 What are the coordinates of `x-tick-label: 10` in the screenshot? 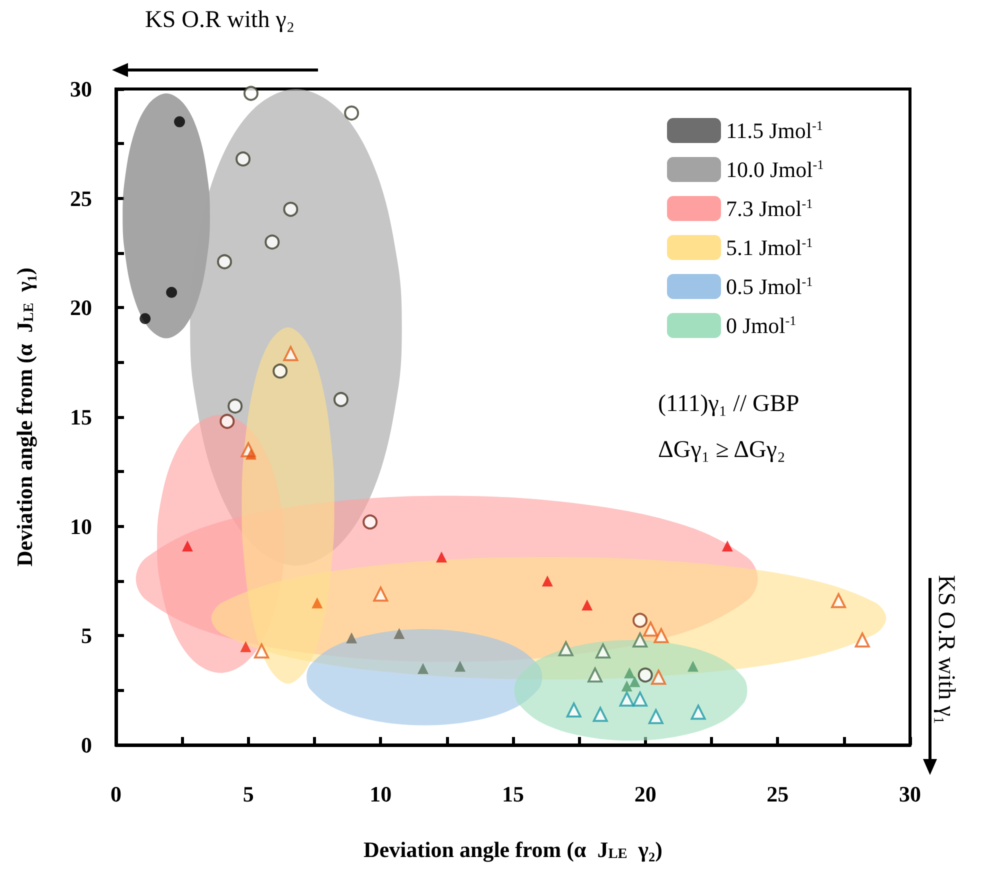 It's located at (381, 794).